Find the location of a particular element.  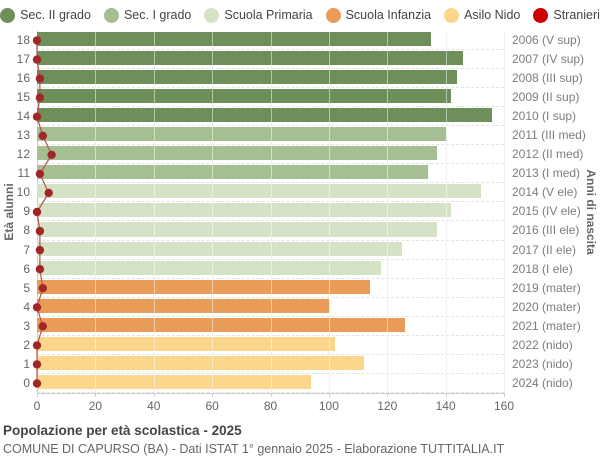

year-label: 2024 (nido) is located at coordinates (542, 382).